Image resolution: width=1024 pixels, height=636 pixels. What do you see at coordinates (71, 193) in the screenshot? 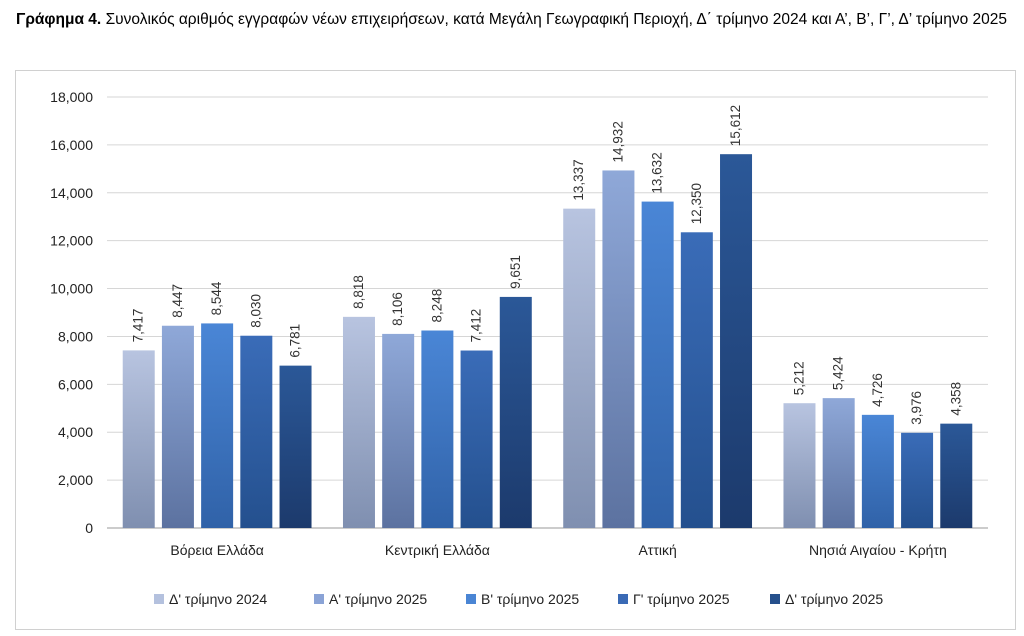
I see `y-tick-label: 14,000` at bounding box center [71, 193].